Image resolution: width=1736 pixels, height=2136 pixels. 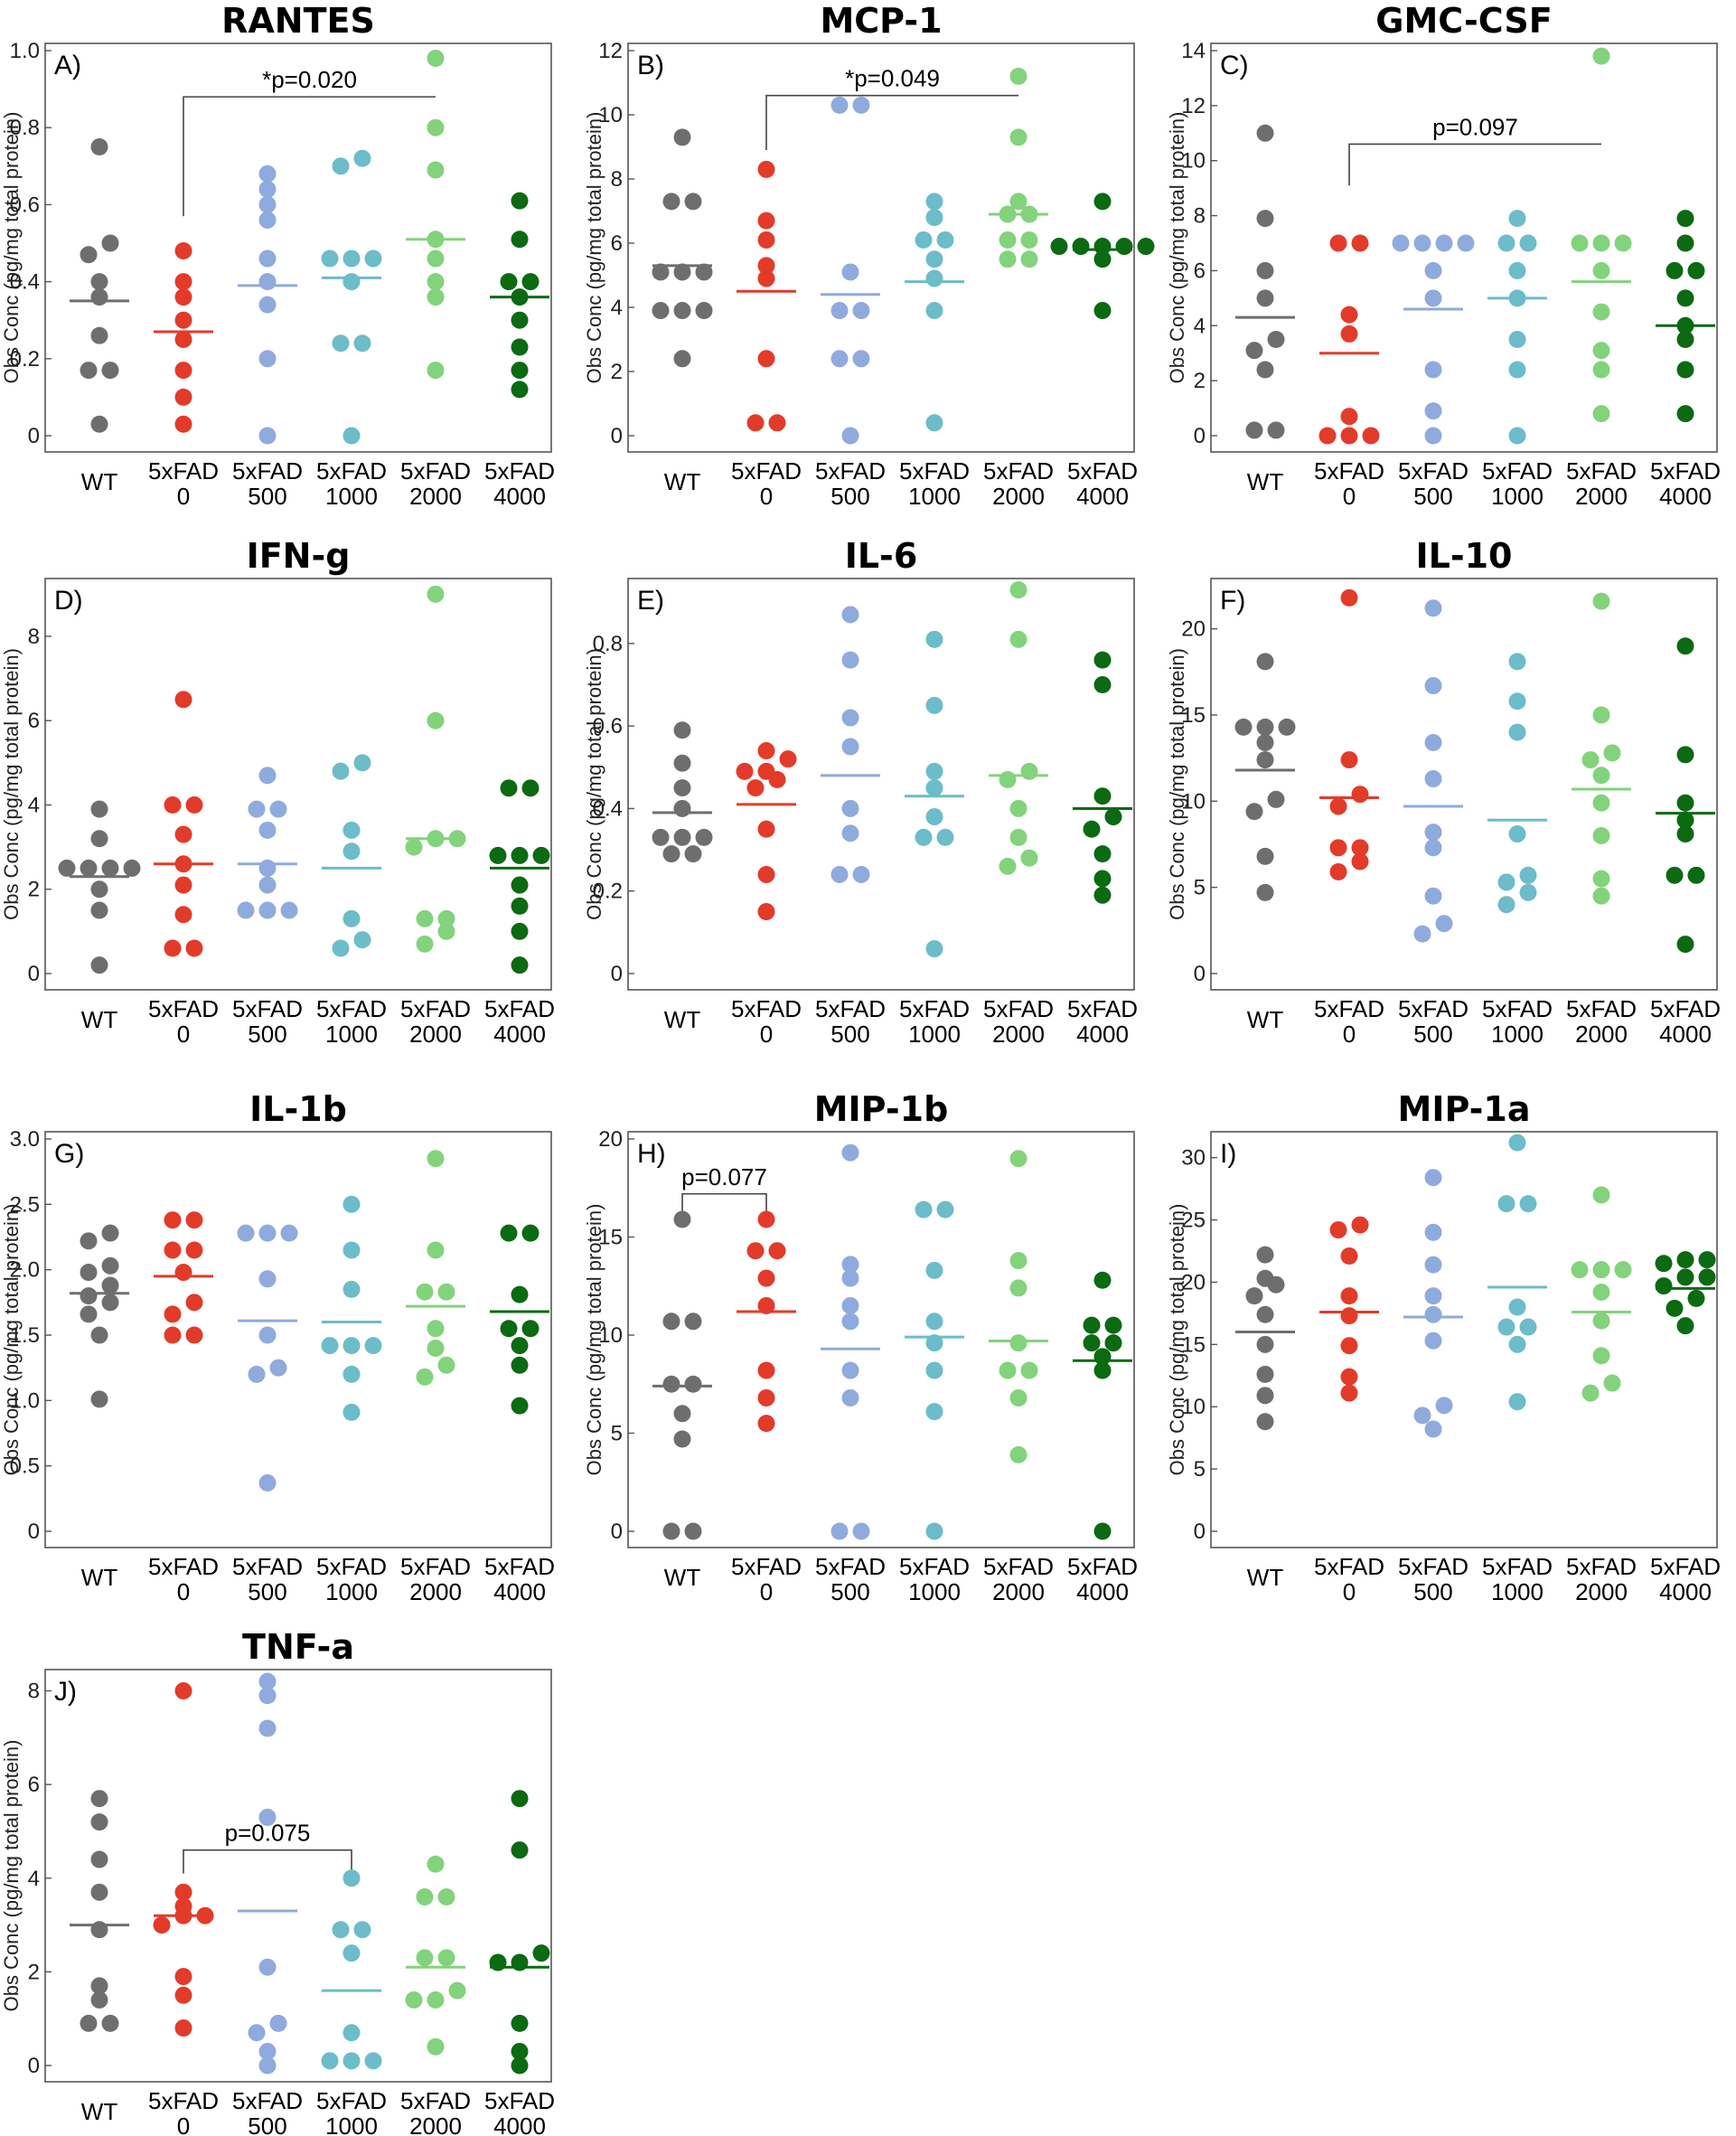 I want to click on y-tick-label: 4, so click(x=34, y=1879).